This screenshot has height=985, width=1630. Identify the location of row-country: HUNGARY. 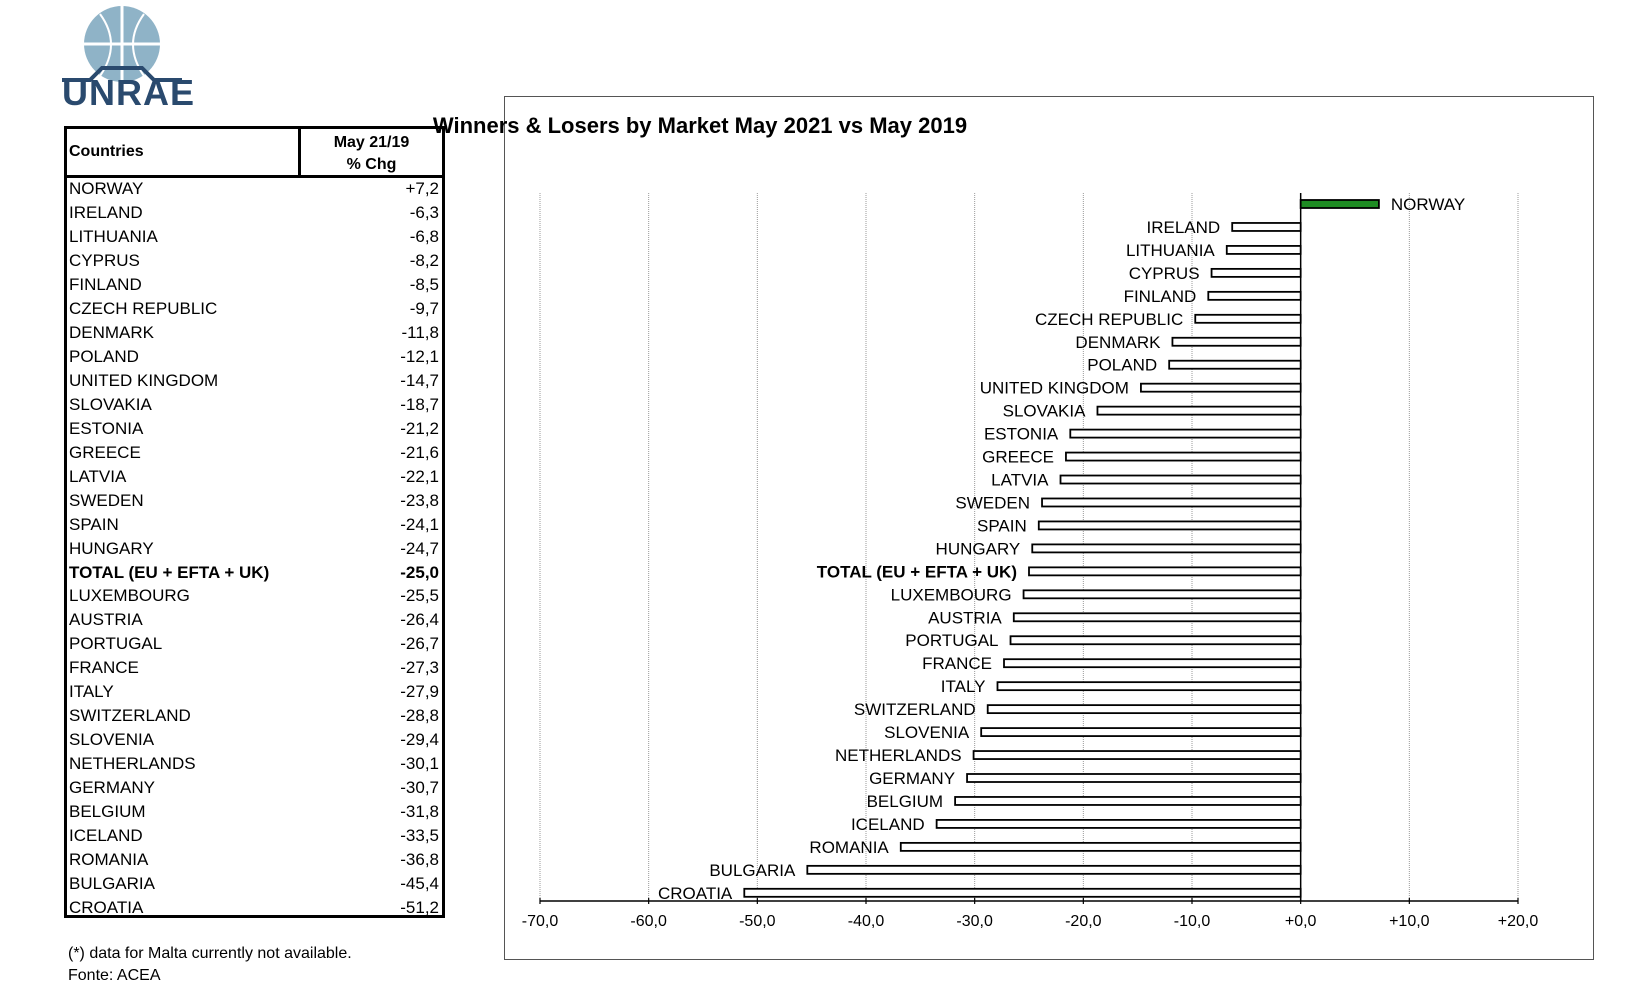
(111, 548).